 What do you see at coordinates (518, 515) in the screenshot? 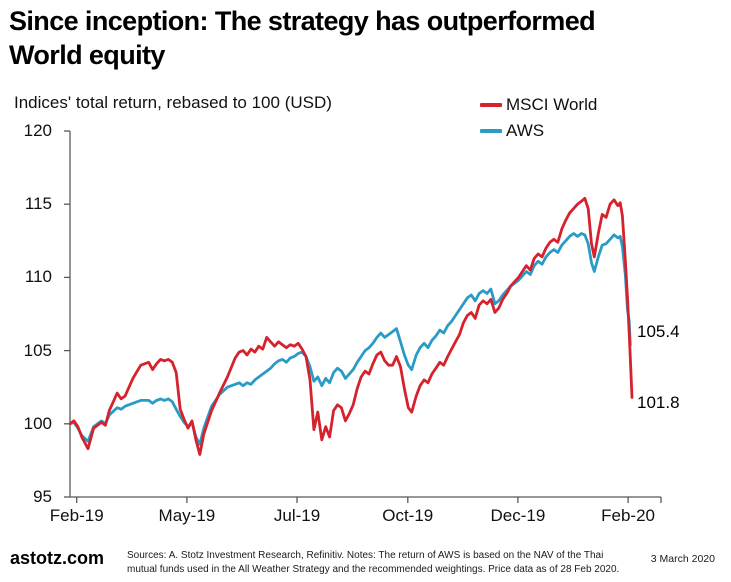
I see `x-axis-label-dec-19: Dec-19` at bounding box center [518, 515].